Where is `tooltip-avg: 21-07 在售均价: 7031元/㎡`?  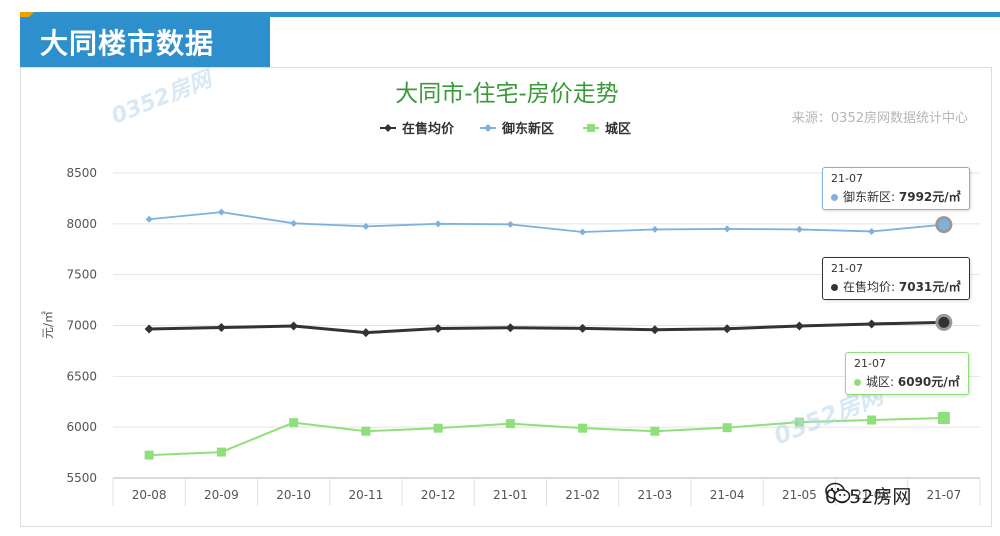
tooltip-avg: 21-07 在售均价: 7031元/㎡ is located at coordinates (896, 278).